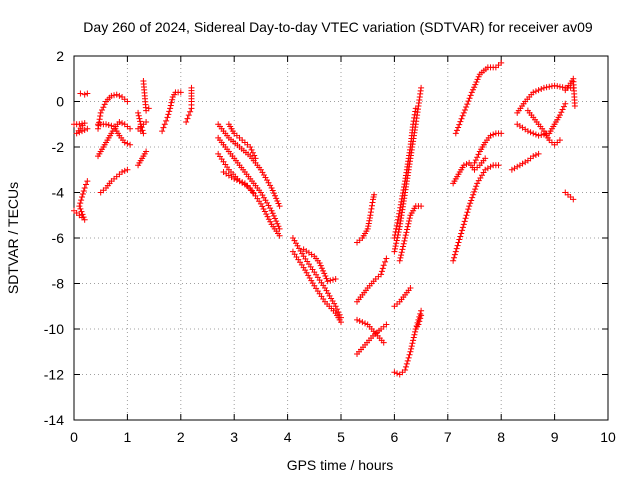  Describe the element at coordinates (340, 465) in the screenshot. I see `x-axis-label: GPS time / hours` at that location.